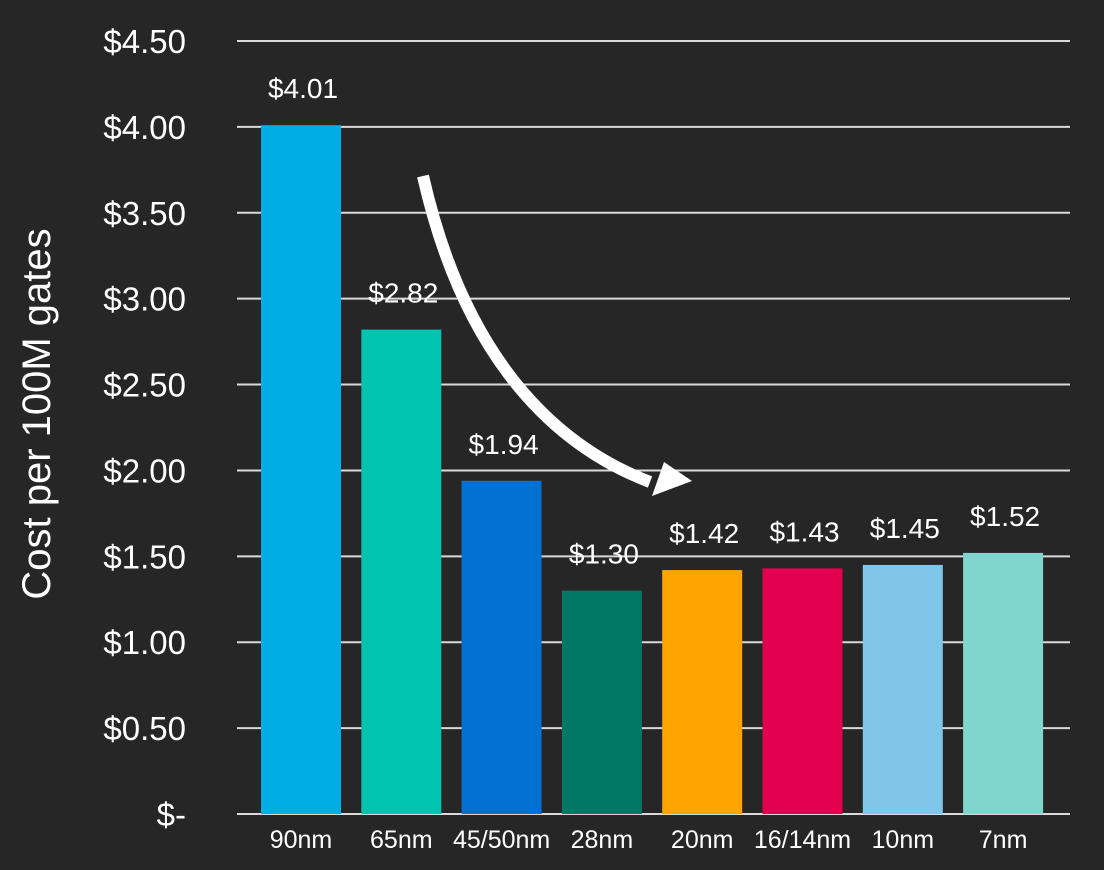 This screenshot has height=870, width=1104. What do you see at coordinates (1005, 516) in the screenshot?
I see `data-label: $1.52` at bounding box center [1005, 516].